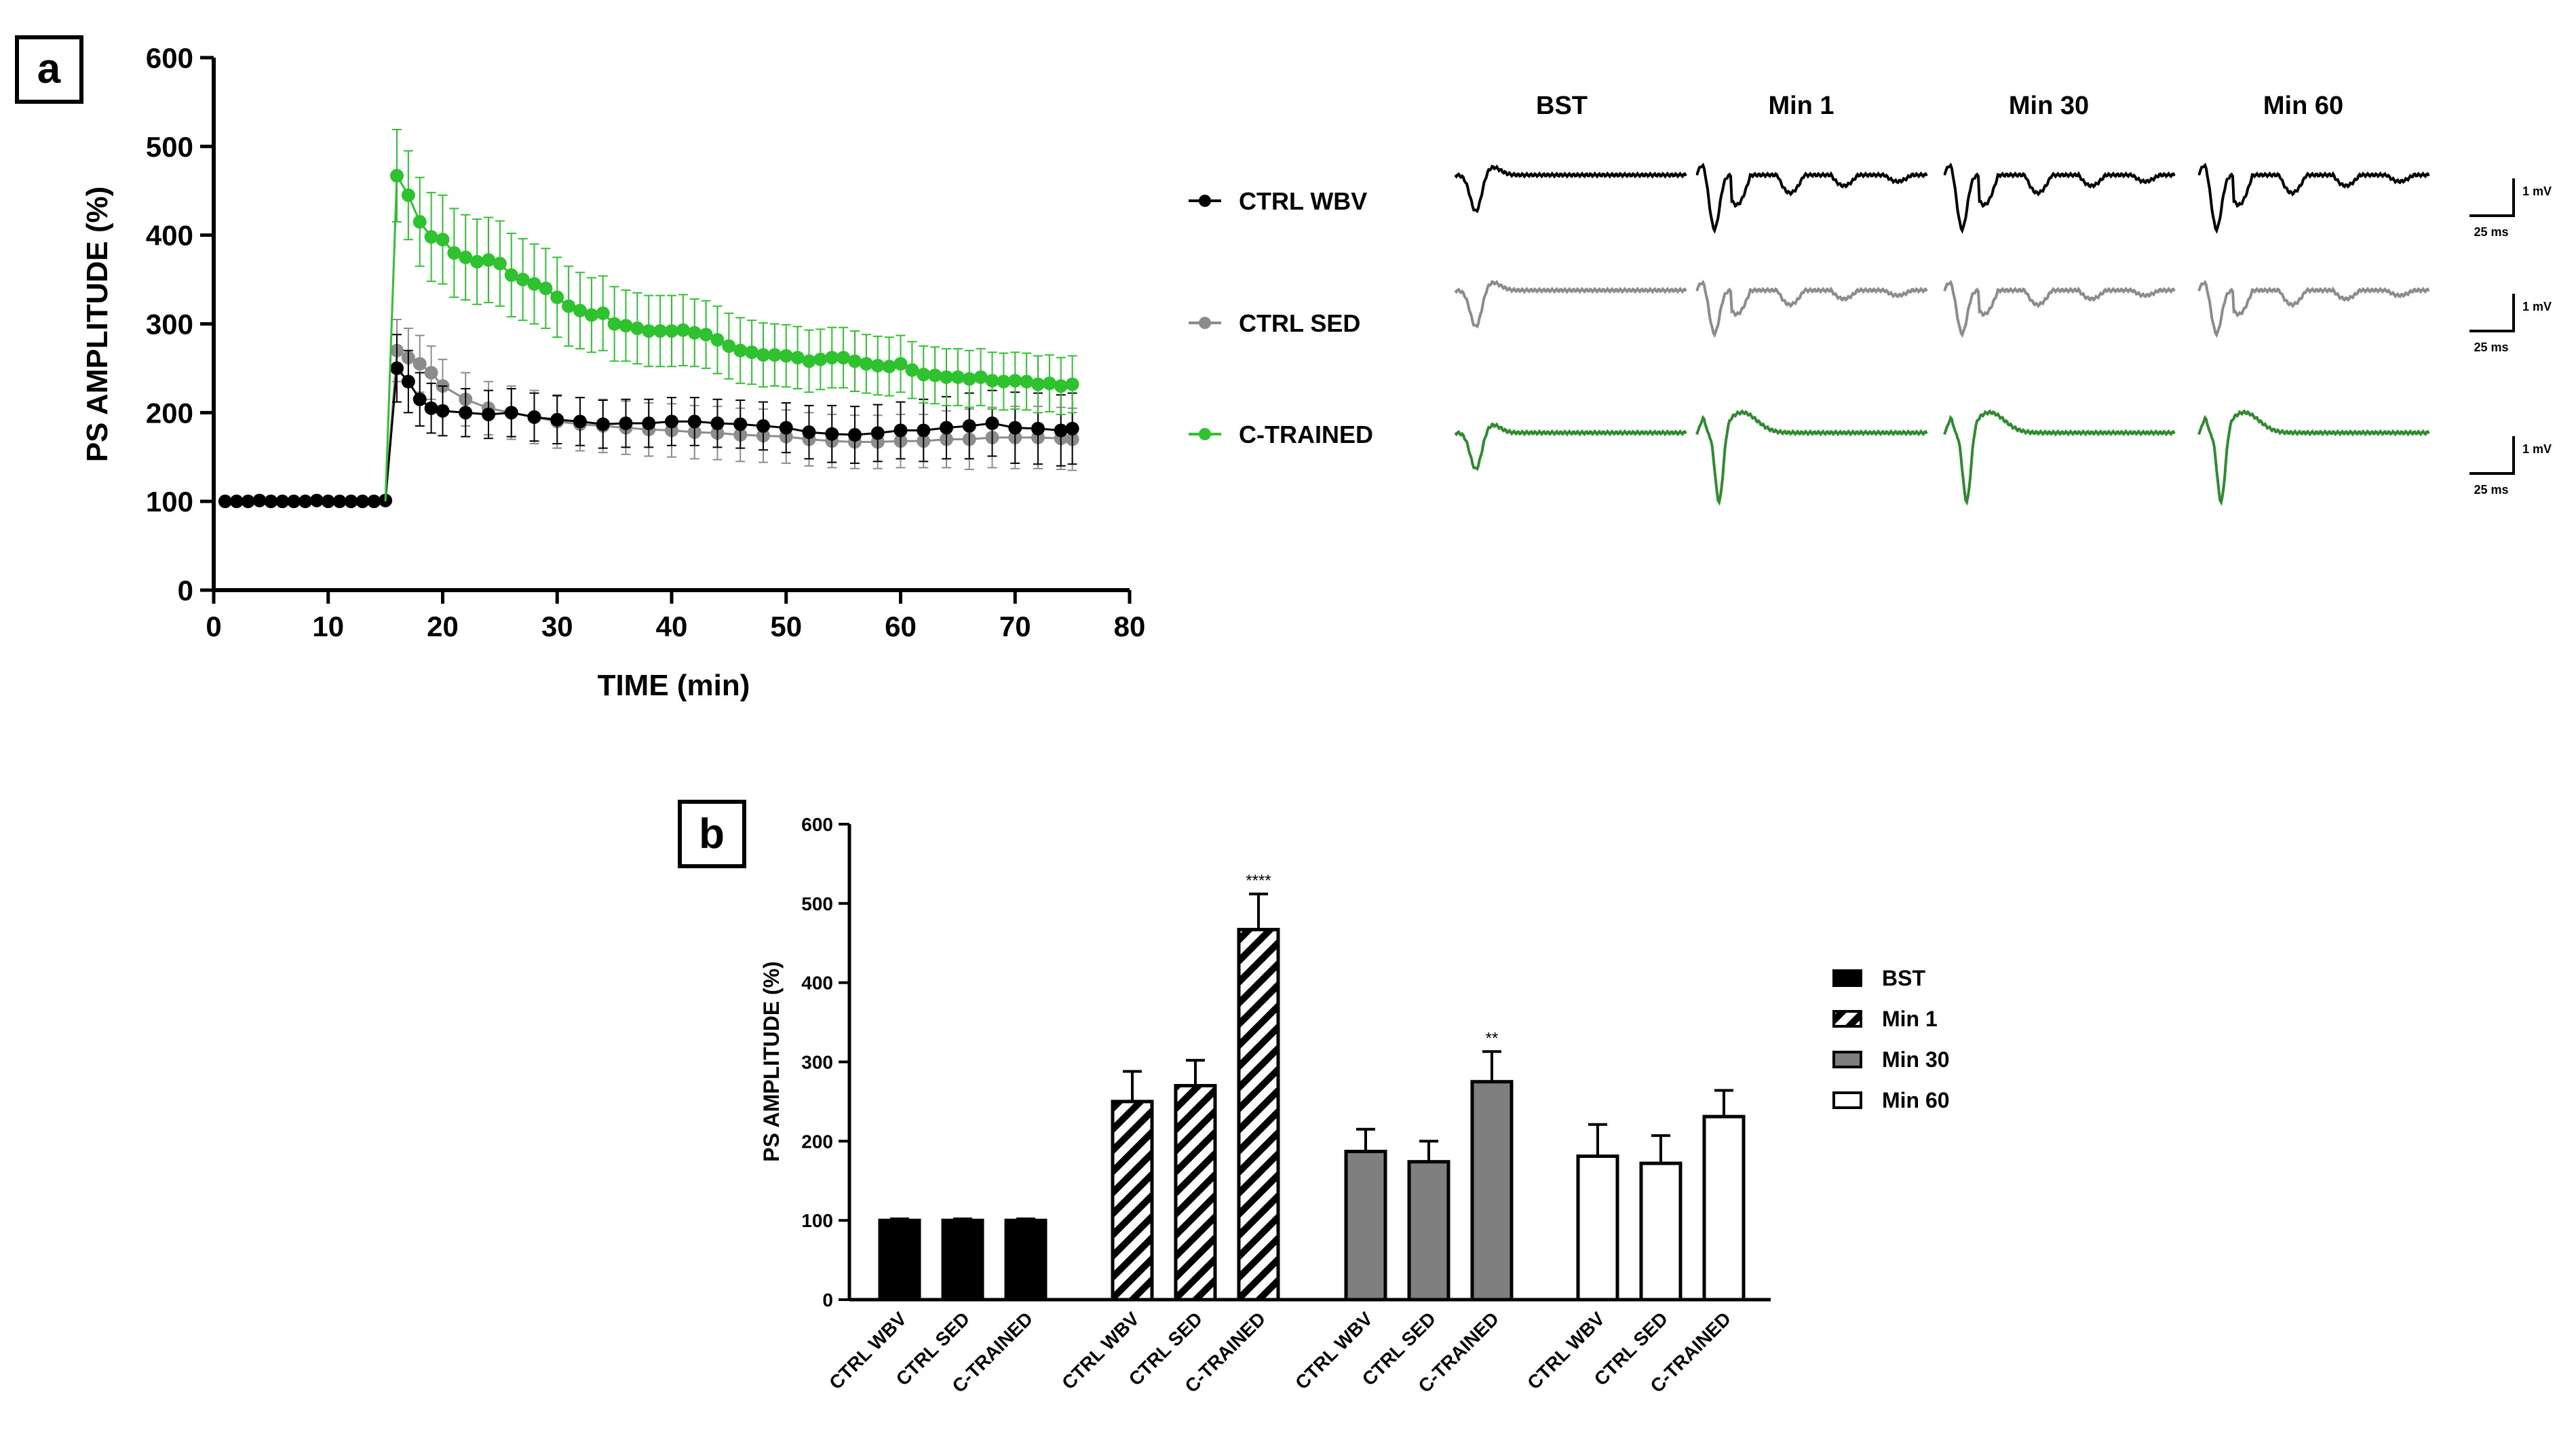 The width and height of the screenshot is (2576, 1436). Describe the element at coordinates (674, 685) in the screenshot. I see `panel-a-x-axis-title: TIME (min)` at that location.